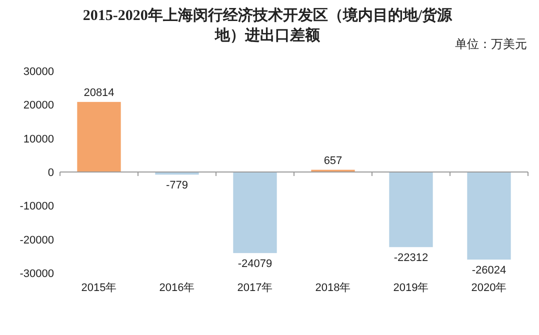 Image resolution: width=539 pixels, height=335 pixels. Describe the element at coordinates (267, 26) in the screenshot. I see `chart-title: 2015-2020年上海闵行经济技术开发区（境内目的地/货源地）进出口差额` at that location.